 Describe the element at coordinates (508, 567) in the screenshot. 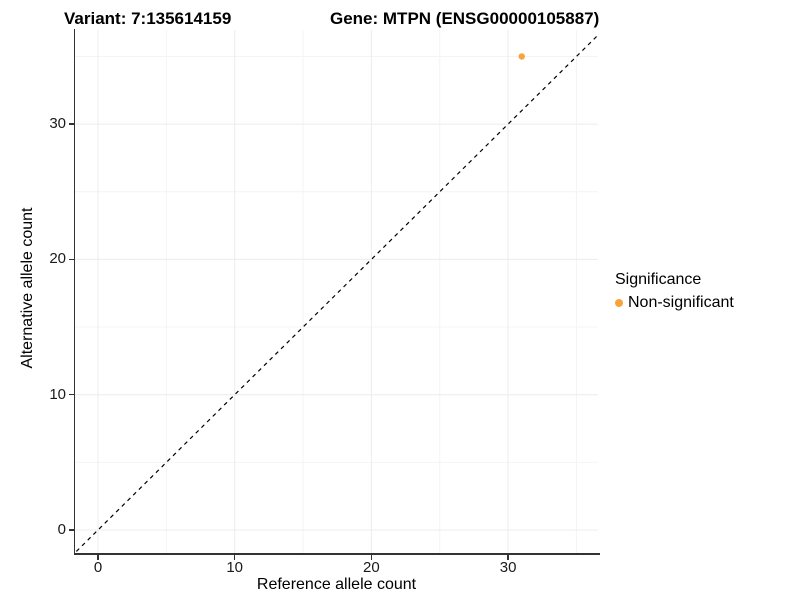

I see `x-tick-label: 30` at that location.